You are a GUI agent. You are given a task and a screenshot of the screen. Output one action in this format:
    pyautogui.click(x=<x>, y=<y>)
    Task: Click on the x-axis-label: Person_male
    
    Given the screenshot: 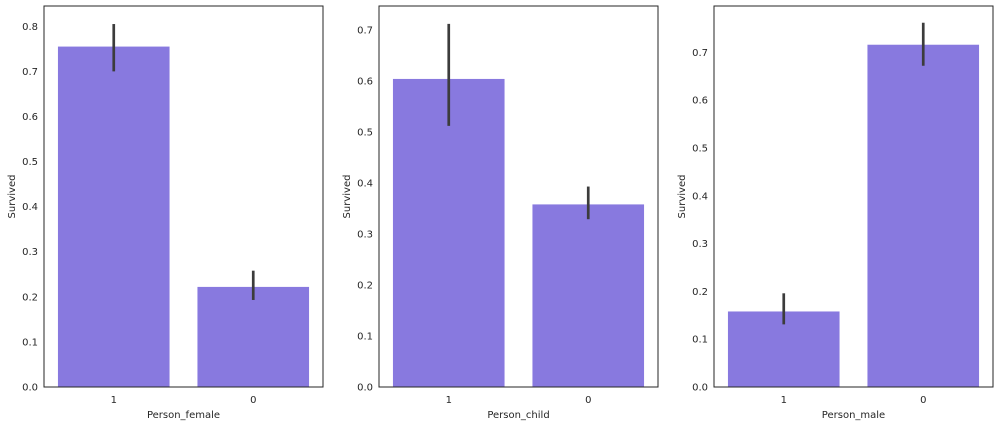 What is the action you would take?
    pyautogui.click(x=853, y=415)
    